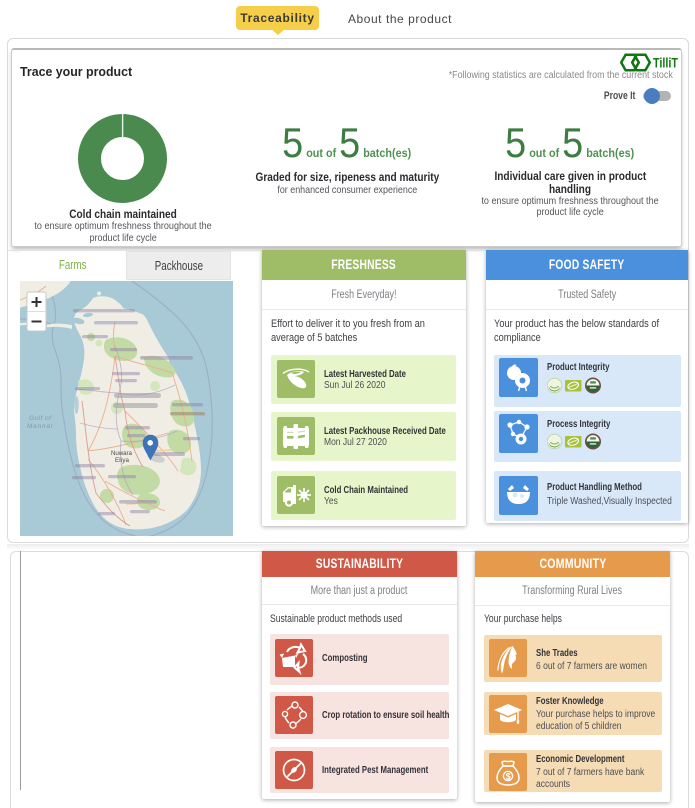 This screenshot has width=695, height=808. Describe the element at coordinates (40, 418) in the screenshot. I see `svg-text: Gulf of` at that location.